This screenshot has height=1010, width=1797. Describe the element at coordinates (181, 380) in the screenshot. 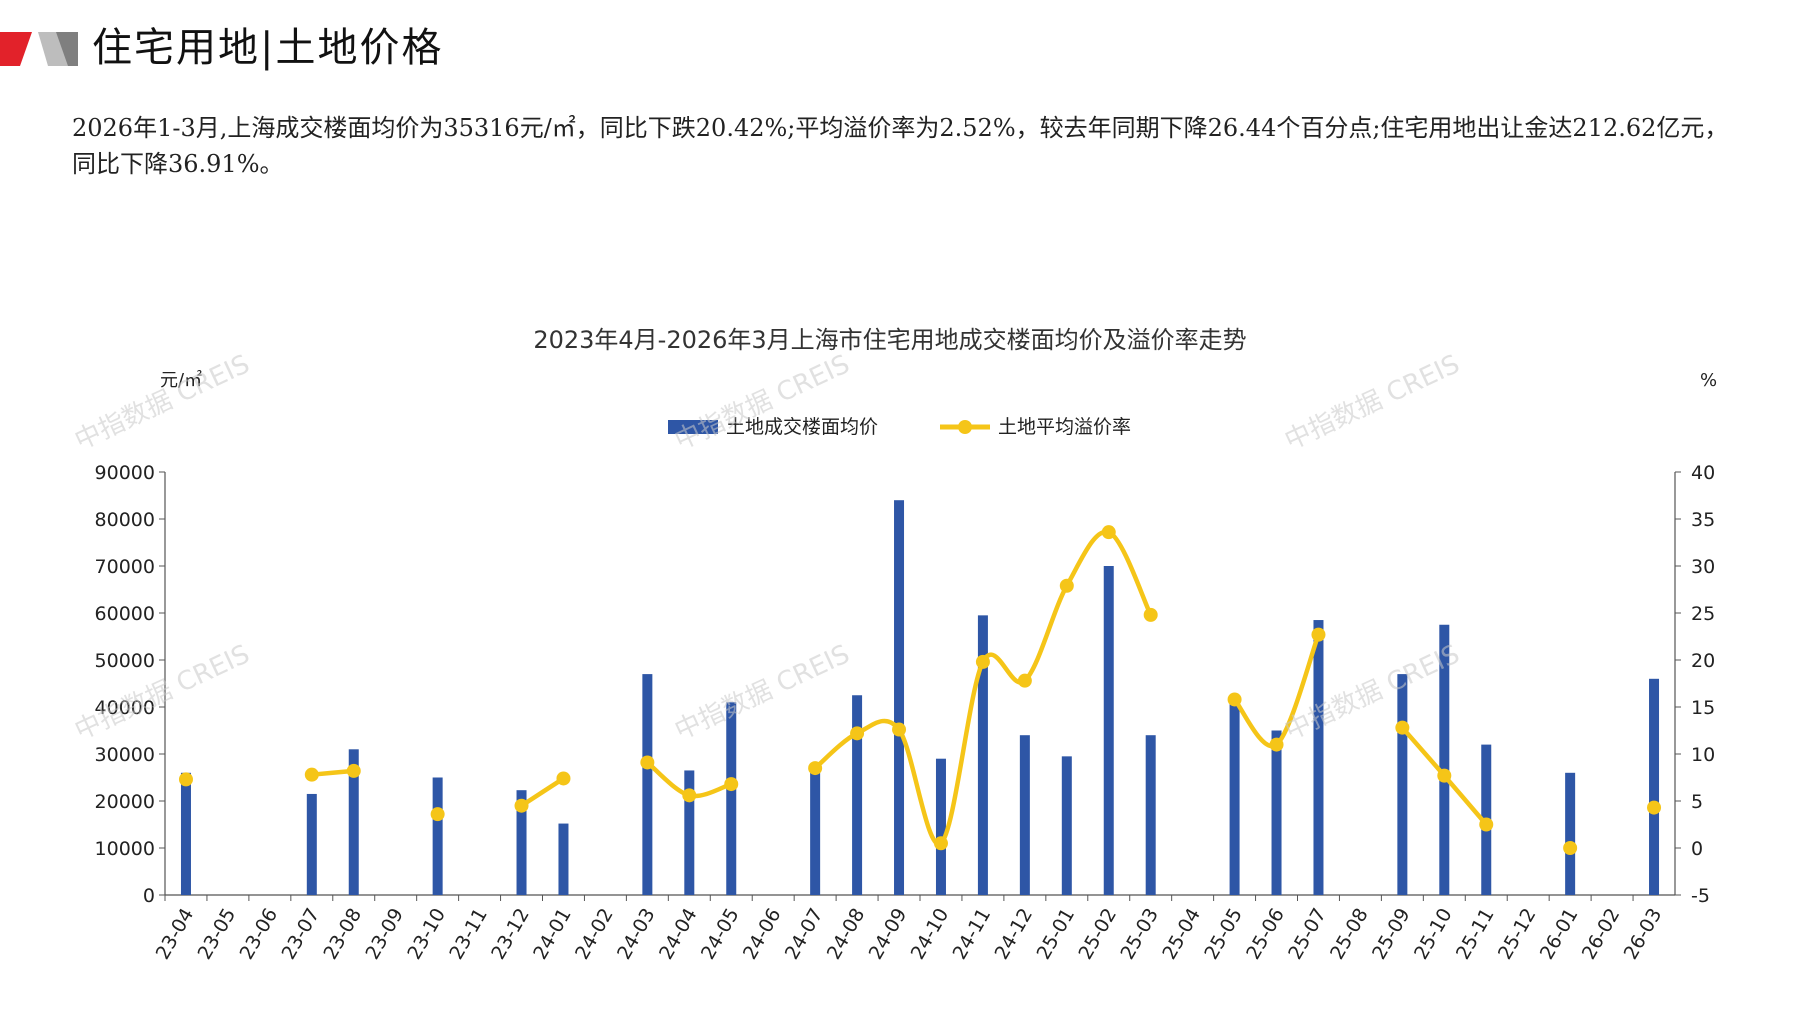

I see `y-axis-left-unit: 元/㎡` at that location.